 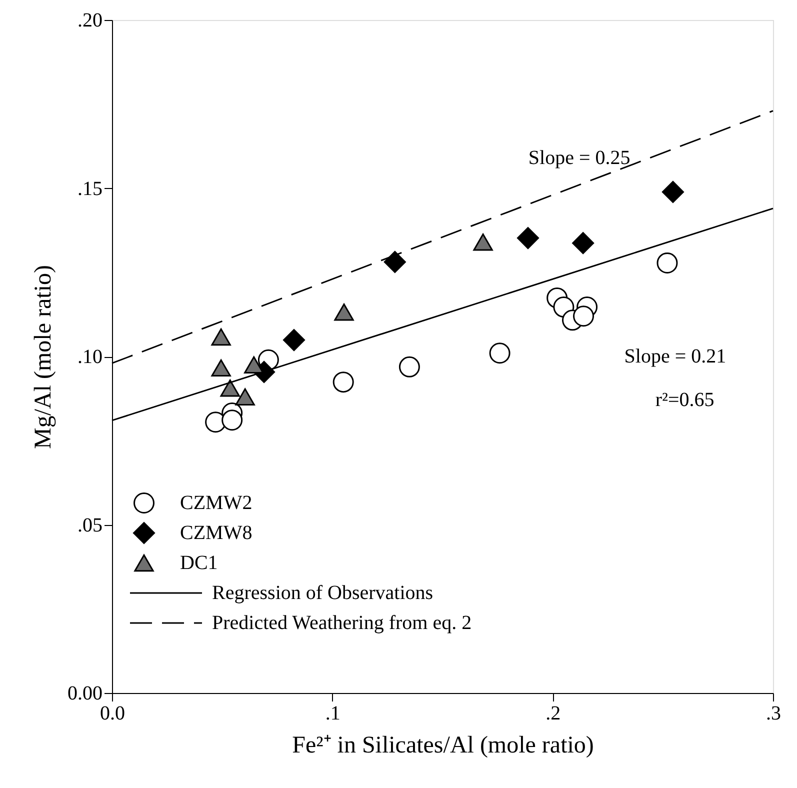 What do you see at coordinates (112, 713) in the screenshot?
I see `x-tick-label: 0.0` at bounding box center [112, 713].